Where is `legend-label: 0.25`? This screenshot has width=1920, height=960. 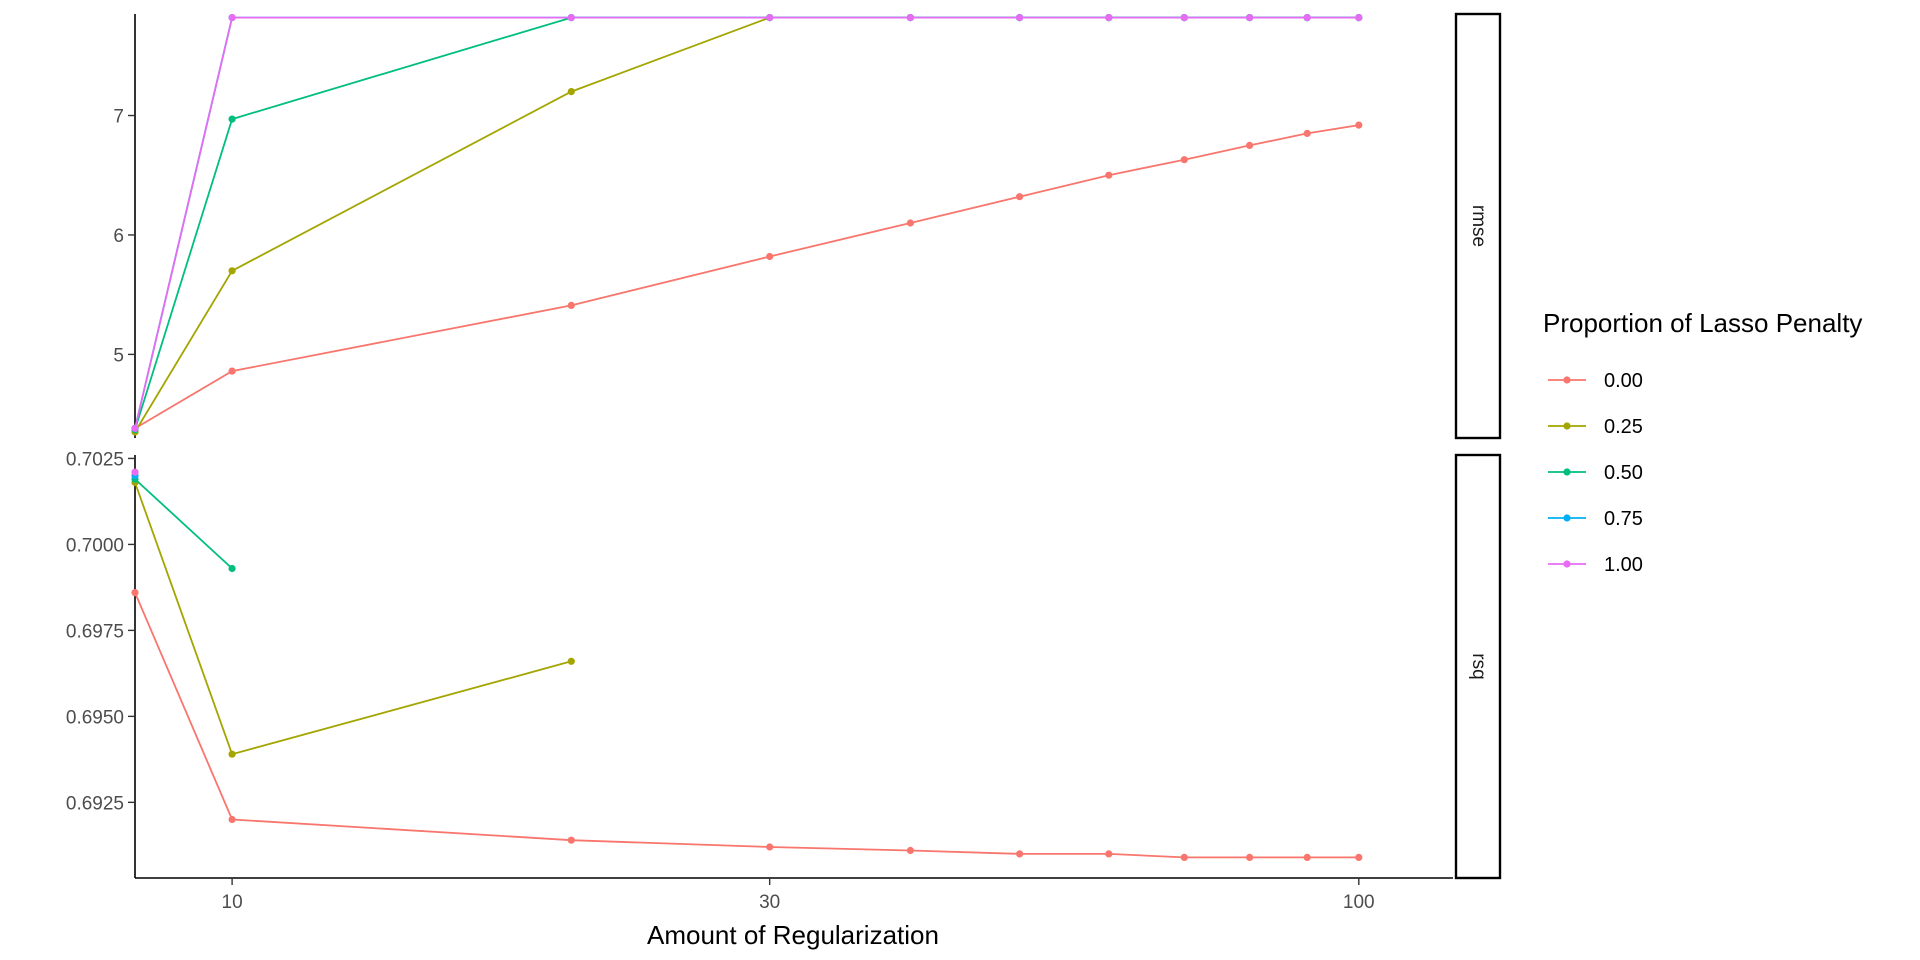 legend-label: 0.25 is located at coordinates (1623, 427).